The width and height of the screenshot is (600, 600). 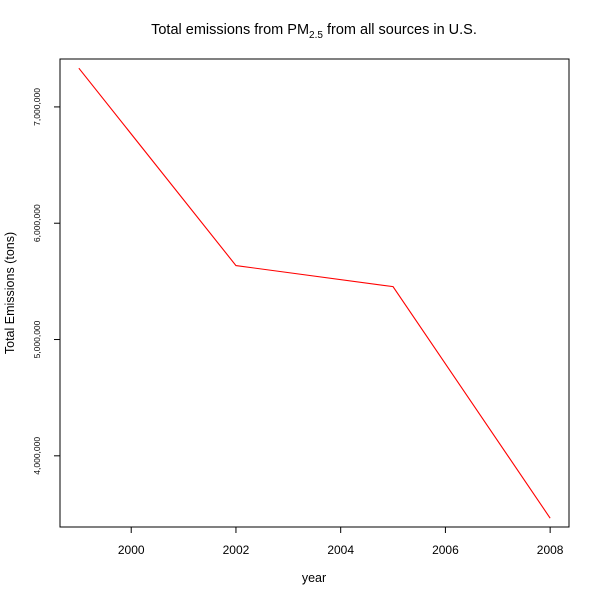 I want to click on x-tick-label-2000: 2000, so click(x=131, y=550).